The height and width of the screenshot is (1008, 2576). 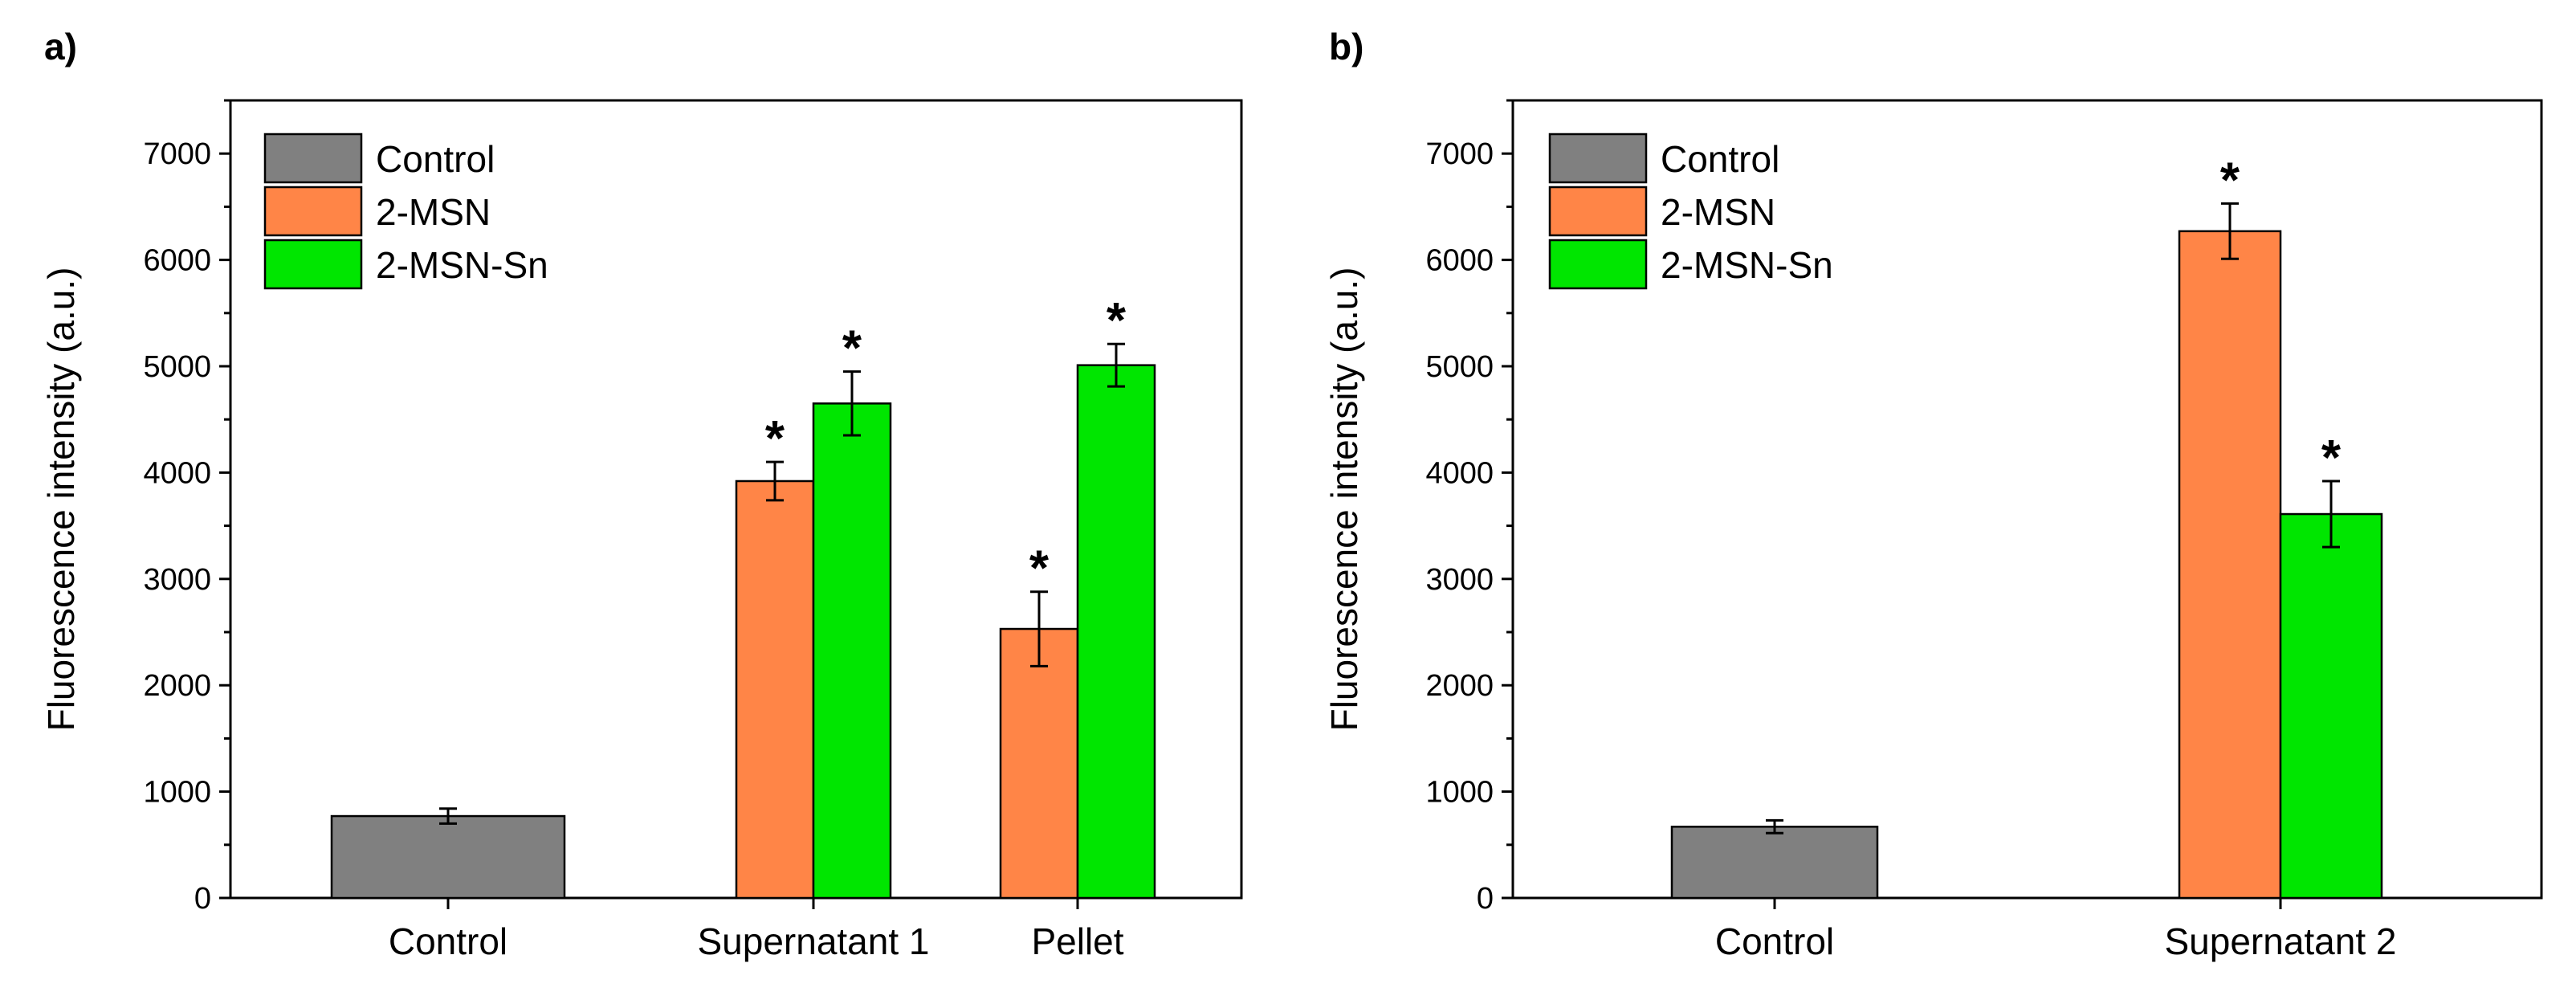 What do you see at coordinates (61, 46) in the screenshot?
I see `panel-label: a)` at bounding box center [61, 46].